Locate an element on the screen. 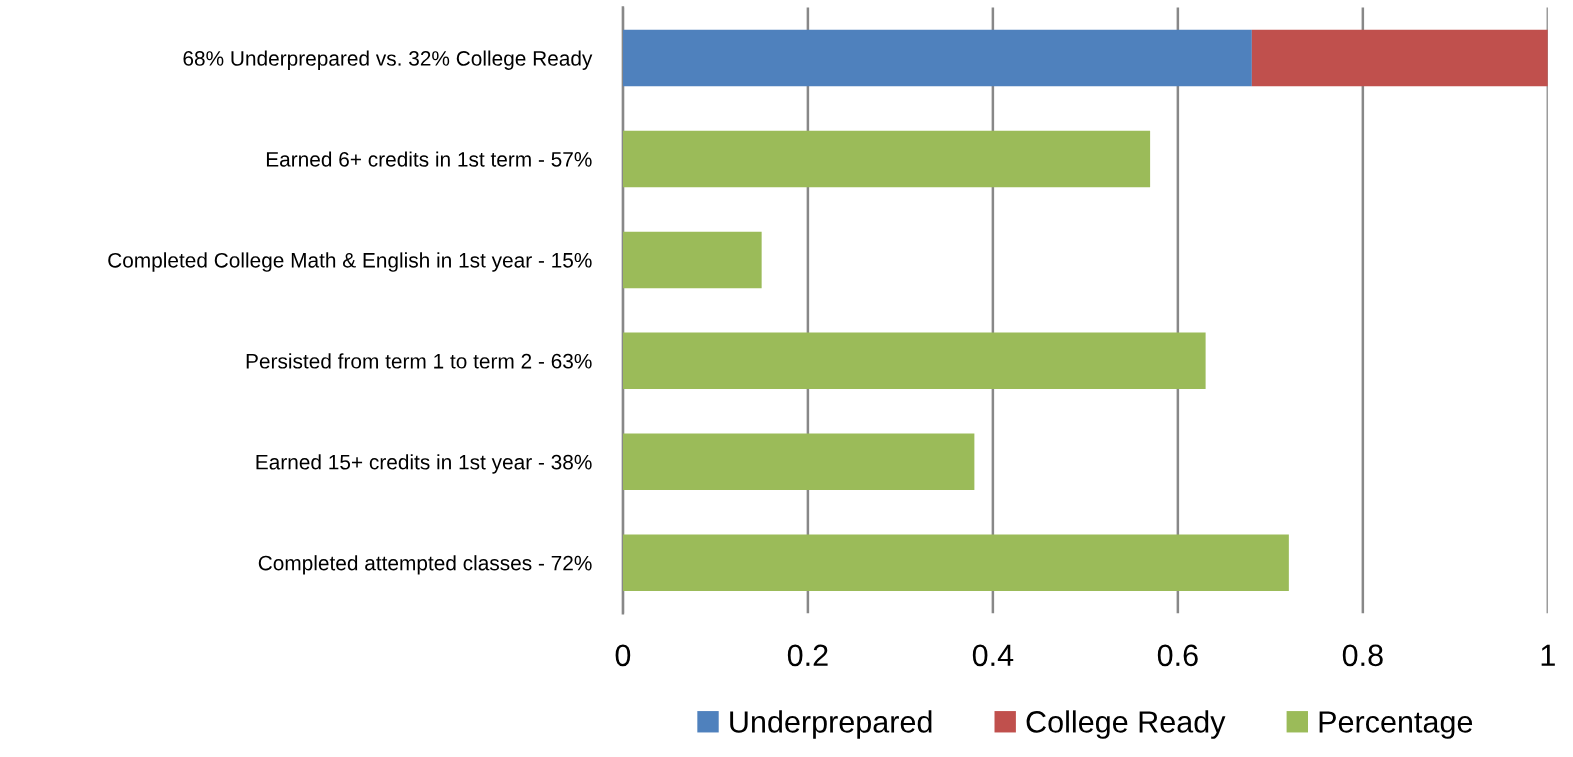 Image resolution: width=1573 pixels, height=757 pixels. y-tick-label: 68% Underprepared vs. 32% College Ready is located at coordinates (388, 60).